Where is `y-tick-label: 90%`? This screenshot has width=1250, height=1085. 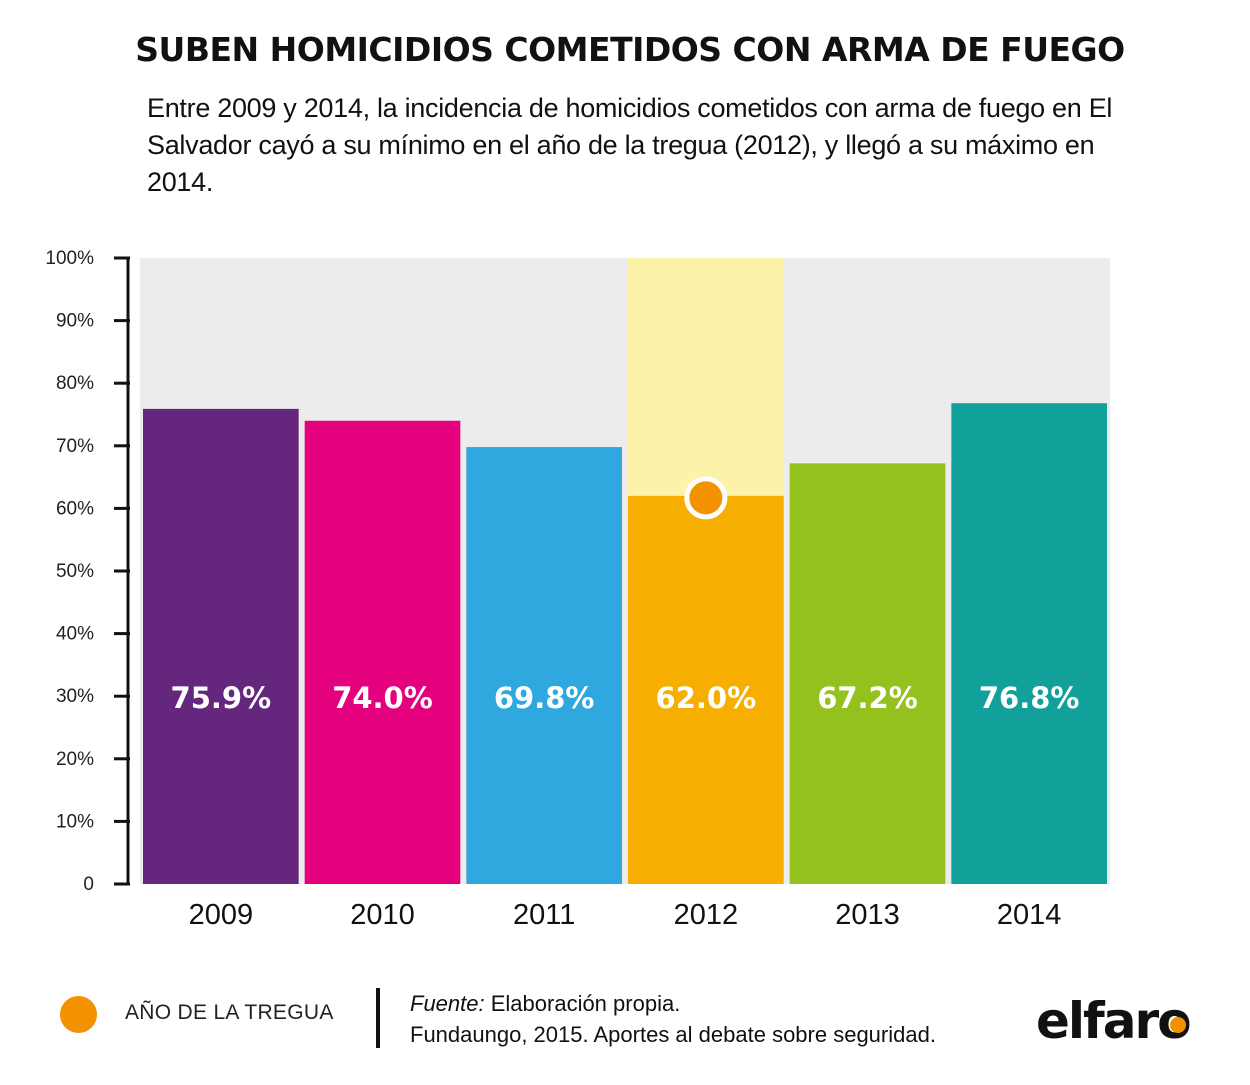
y-tick-label: 90% is located at coordinates (75, 321).